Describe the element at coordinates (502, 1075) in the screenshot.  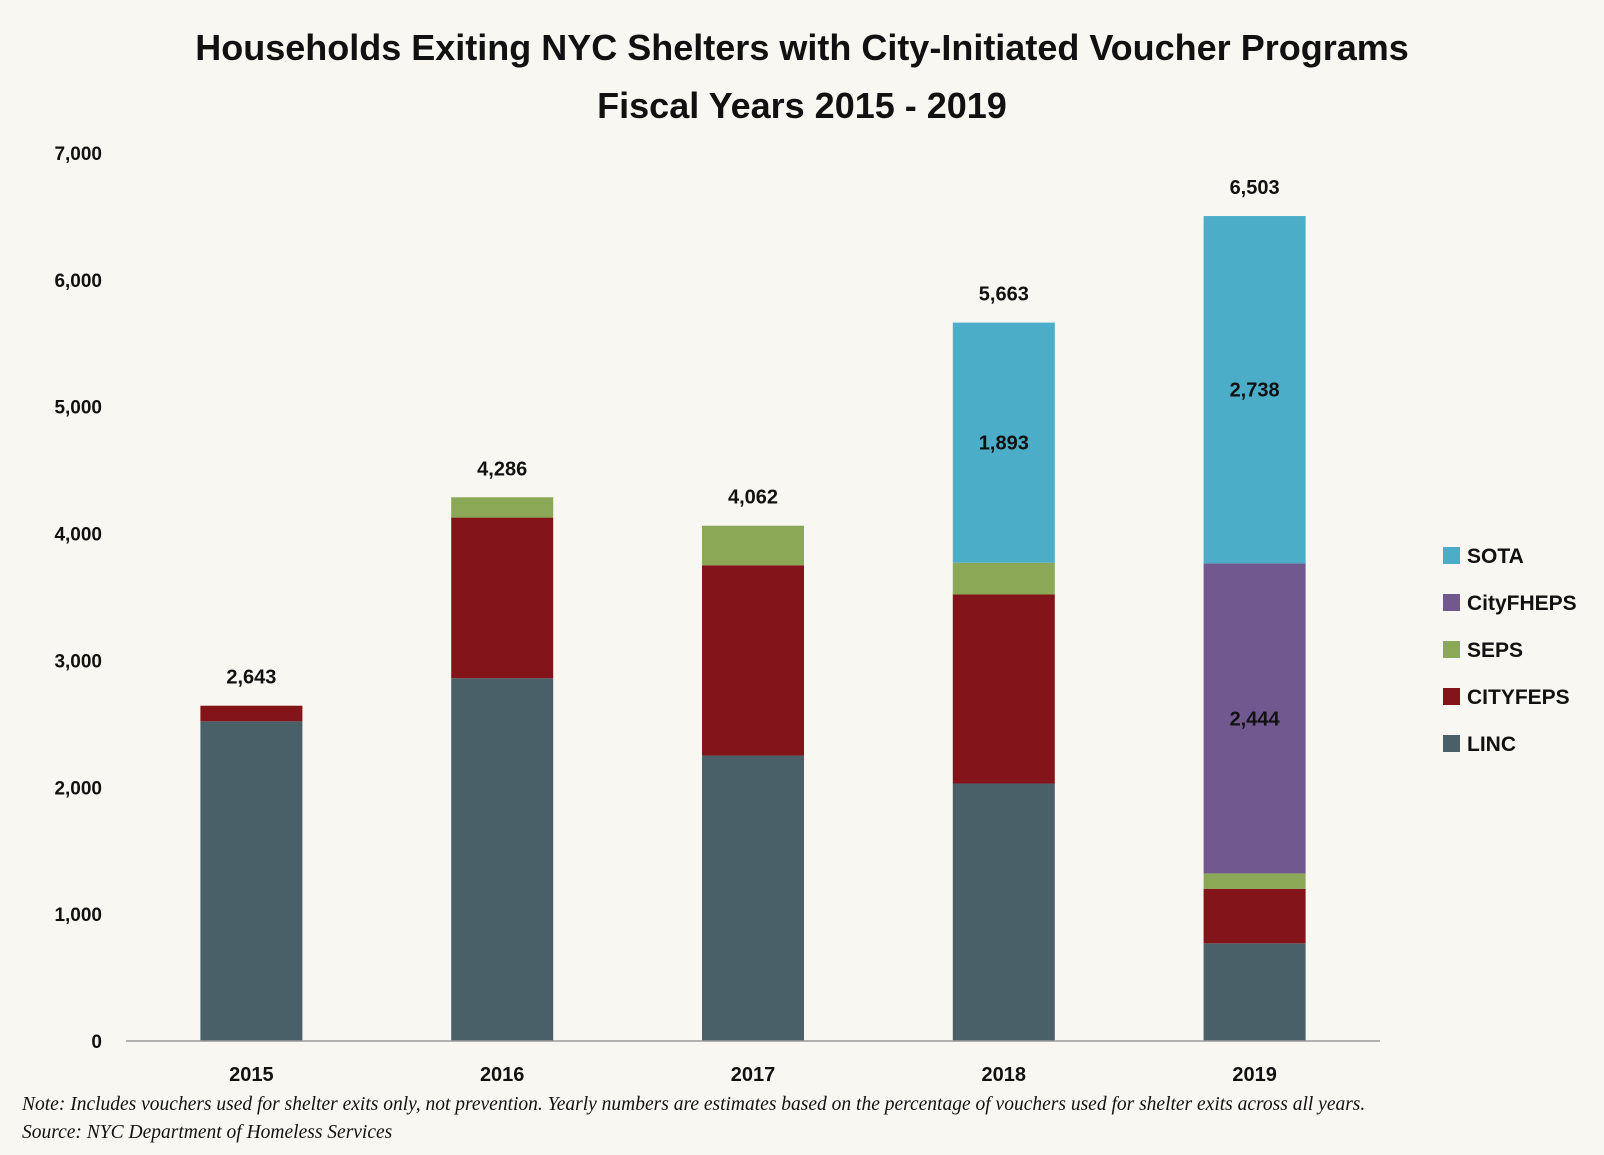
I see `x-tick-label: 2016` at that location.